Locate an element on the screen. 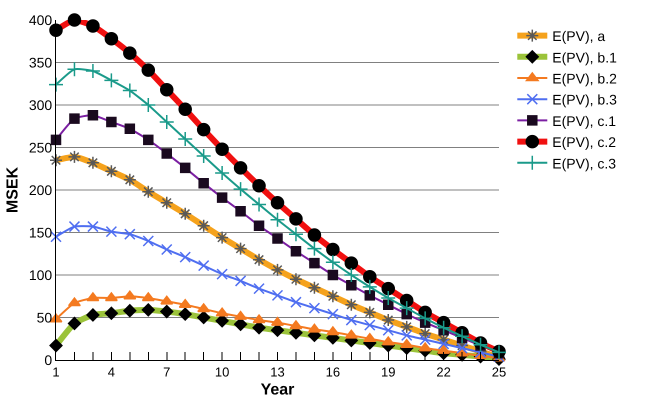 The height and width of the screenshot is (408, 669). x-tick-label: 22 is located at coordinates (443, 372).